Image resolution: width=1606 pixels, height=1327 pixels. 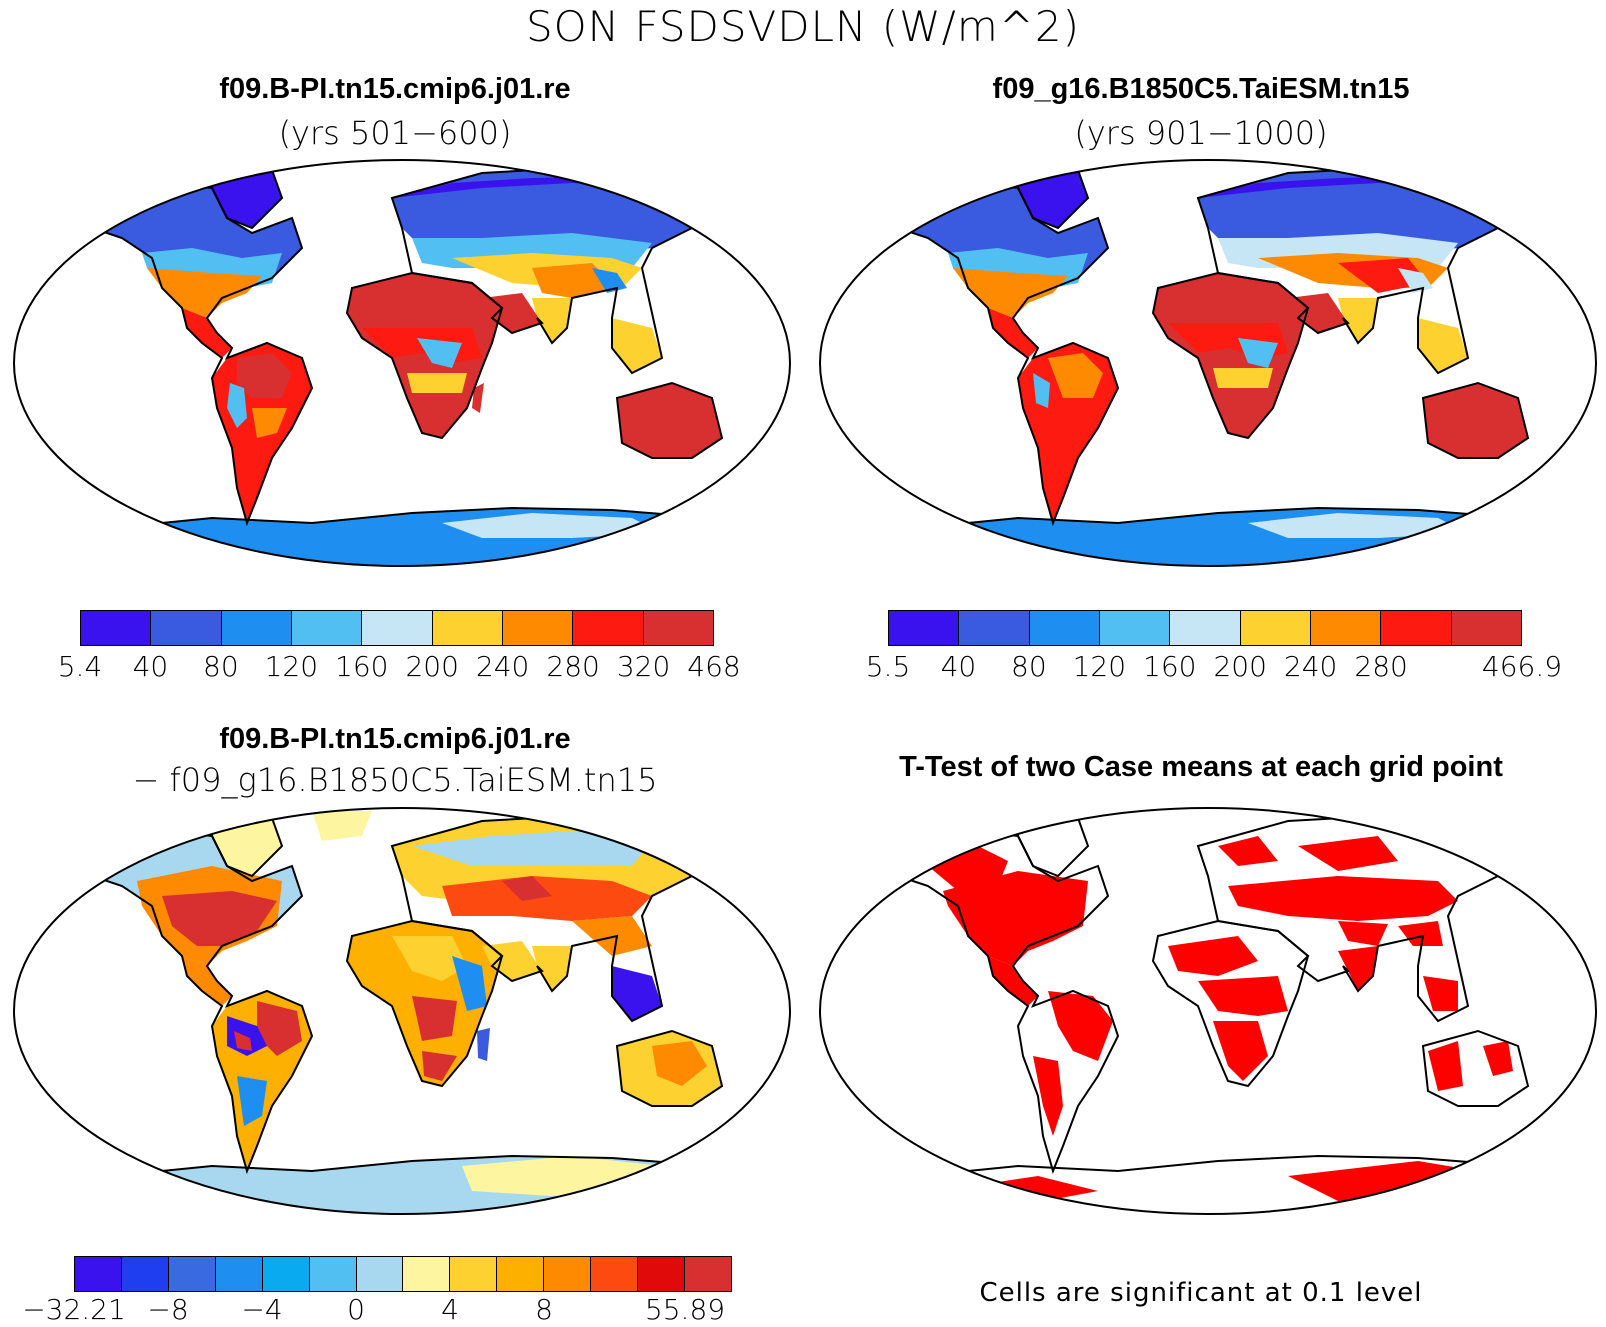 I want to click on panel2-colorbar-labels: 5.5 40 80 120 160 200 240 280 466.9, so click(x=1214, y=667).